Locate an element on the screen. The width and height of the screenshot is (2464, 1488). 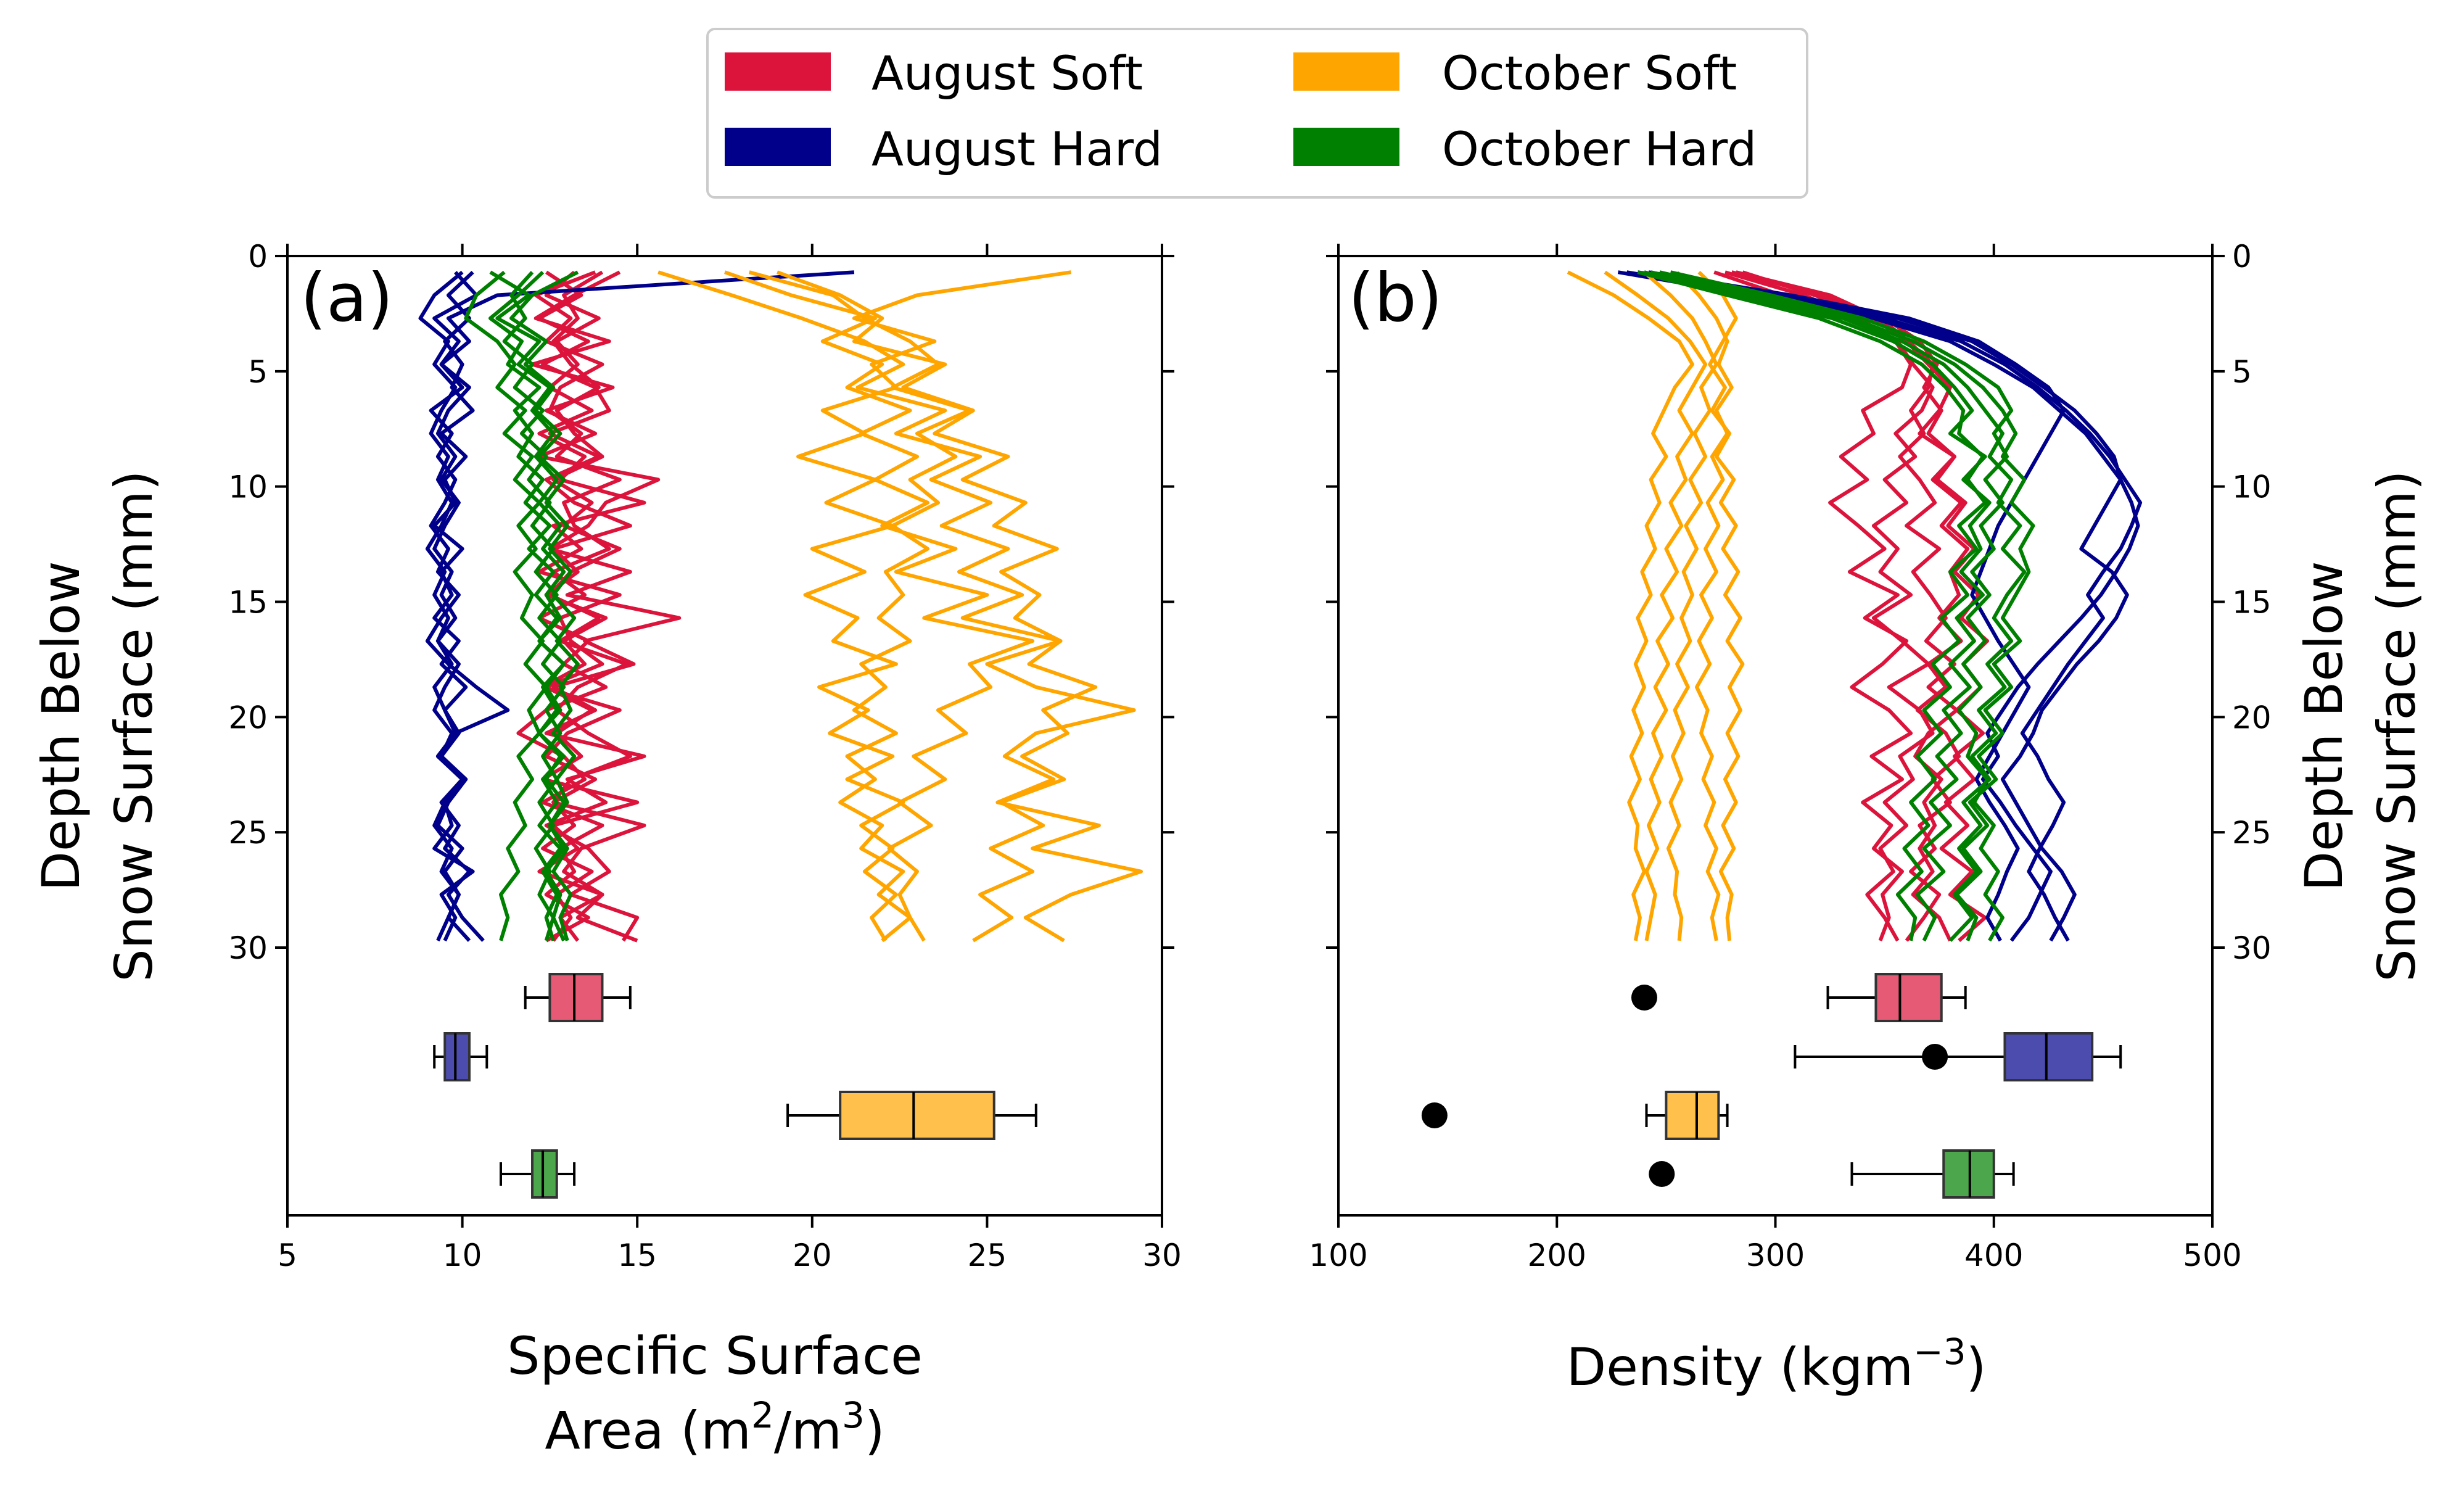
panel-b-profile-lines is located at coordinates (1855, 606).